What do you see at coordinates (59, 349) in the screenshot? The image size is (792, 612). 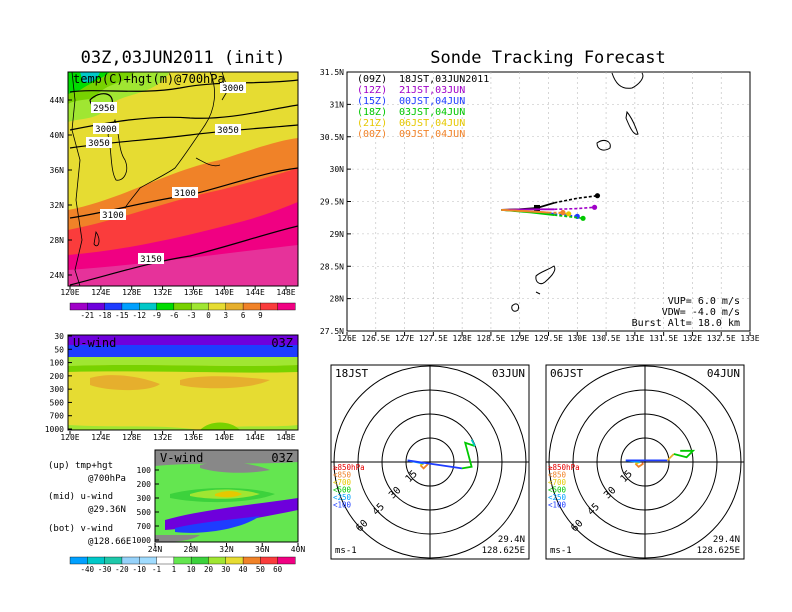 I see `y-tick-label: 50` at bounding box center [59, 349].